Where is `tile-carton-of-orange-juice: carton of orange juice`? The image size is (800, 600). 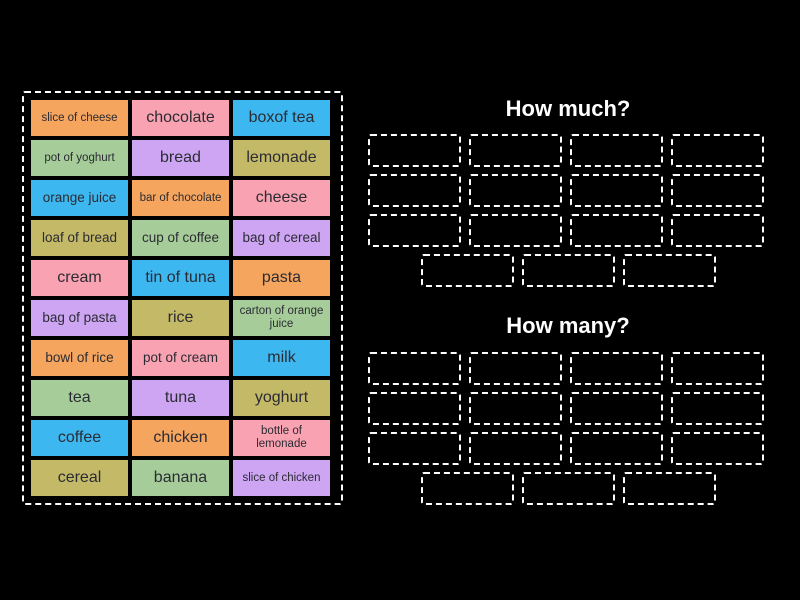 tile-carton-of-orange-juice: carton of orange juice is located at coordinates (281, 318).